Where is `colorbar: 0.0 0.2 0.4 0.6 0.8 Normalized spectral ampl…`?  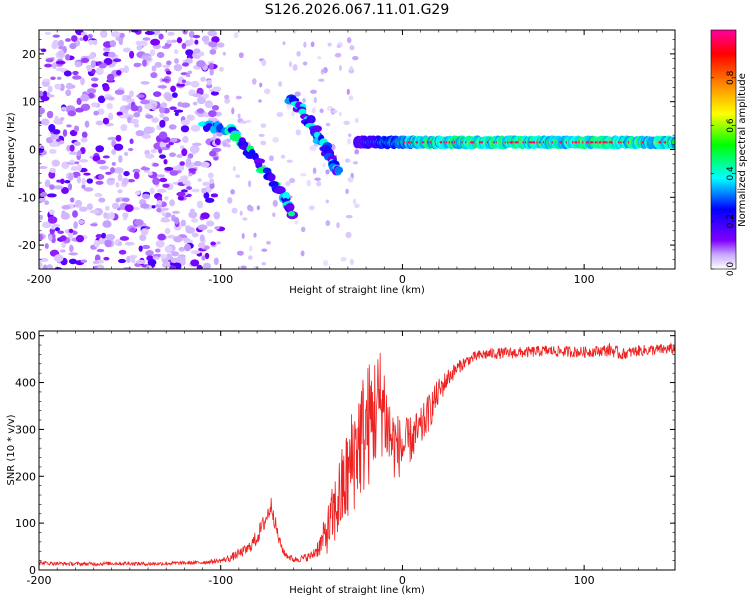 colorbar: 0.0 0.2 0.4 0.6 0.8 Normalized spectral ampl… is located at coordinates (729, 152).